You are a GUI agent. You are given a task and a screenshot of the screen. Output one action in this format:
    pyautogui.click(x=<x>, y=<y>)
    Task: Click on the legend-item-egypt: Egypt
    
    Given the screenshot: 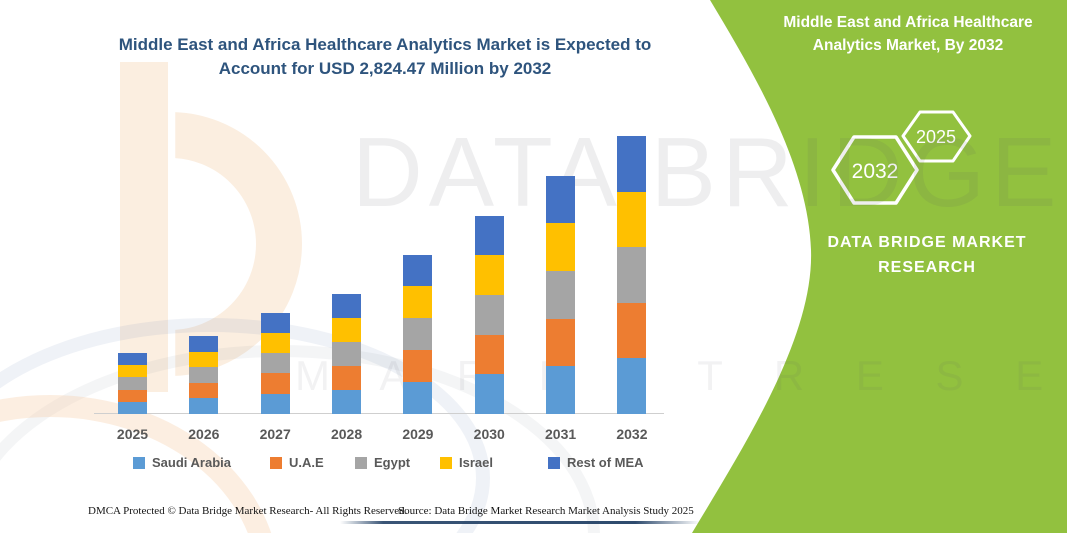 What is the action you would take?
    pyautogui.click(x=382, y=462)
    